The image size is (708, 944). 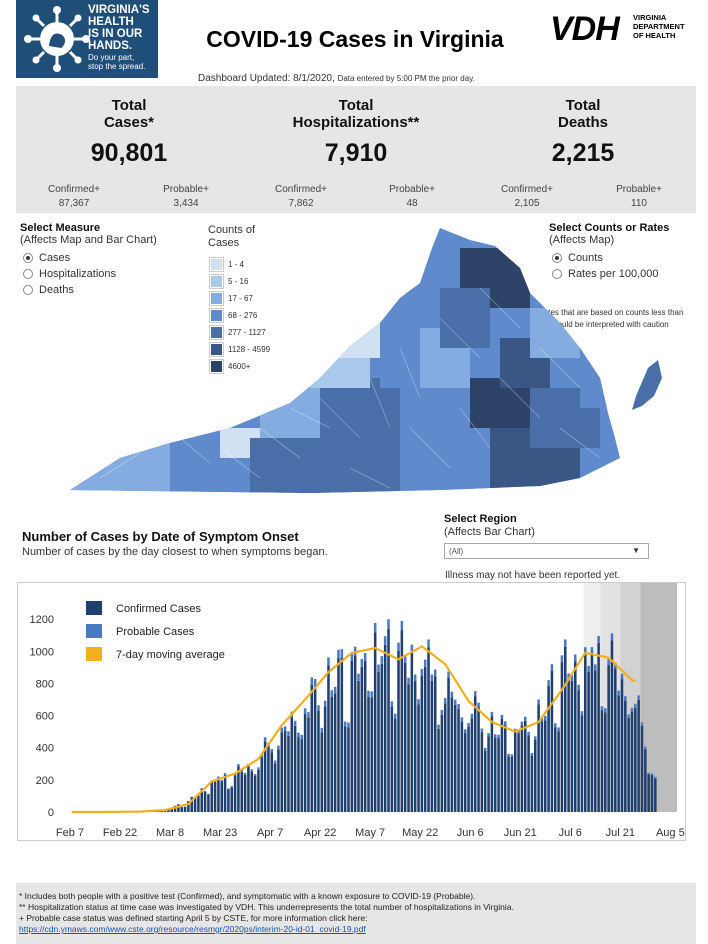 I want to click on total-hospitalizations-value: 7,910, so click(x=356, y=153).